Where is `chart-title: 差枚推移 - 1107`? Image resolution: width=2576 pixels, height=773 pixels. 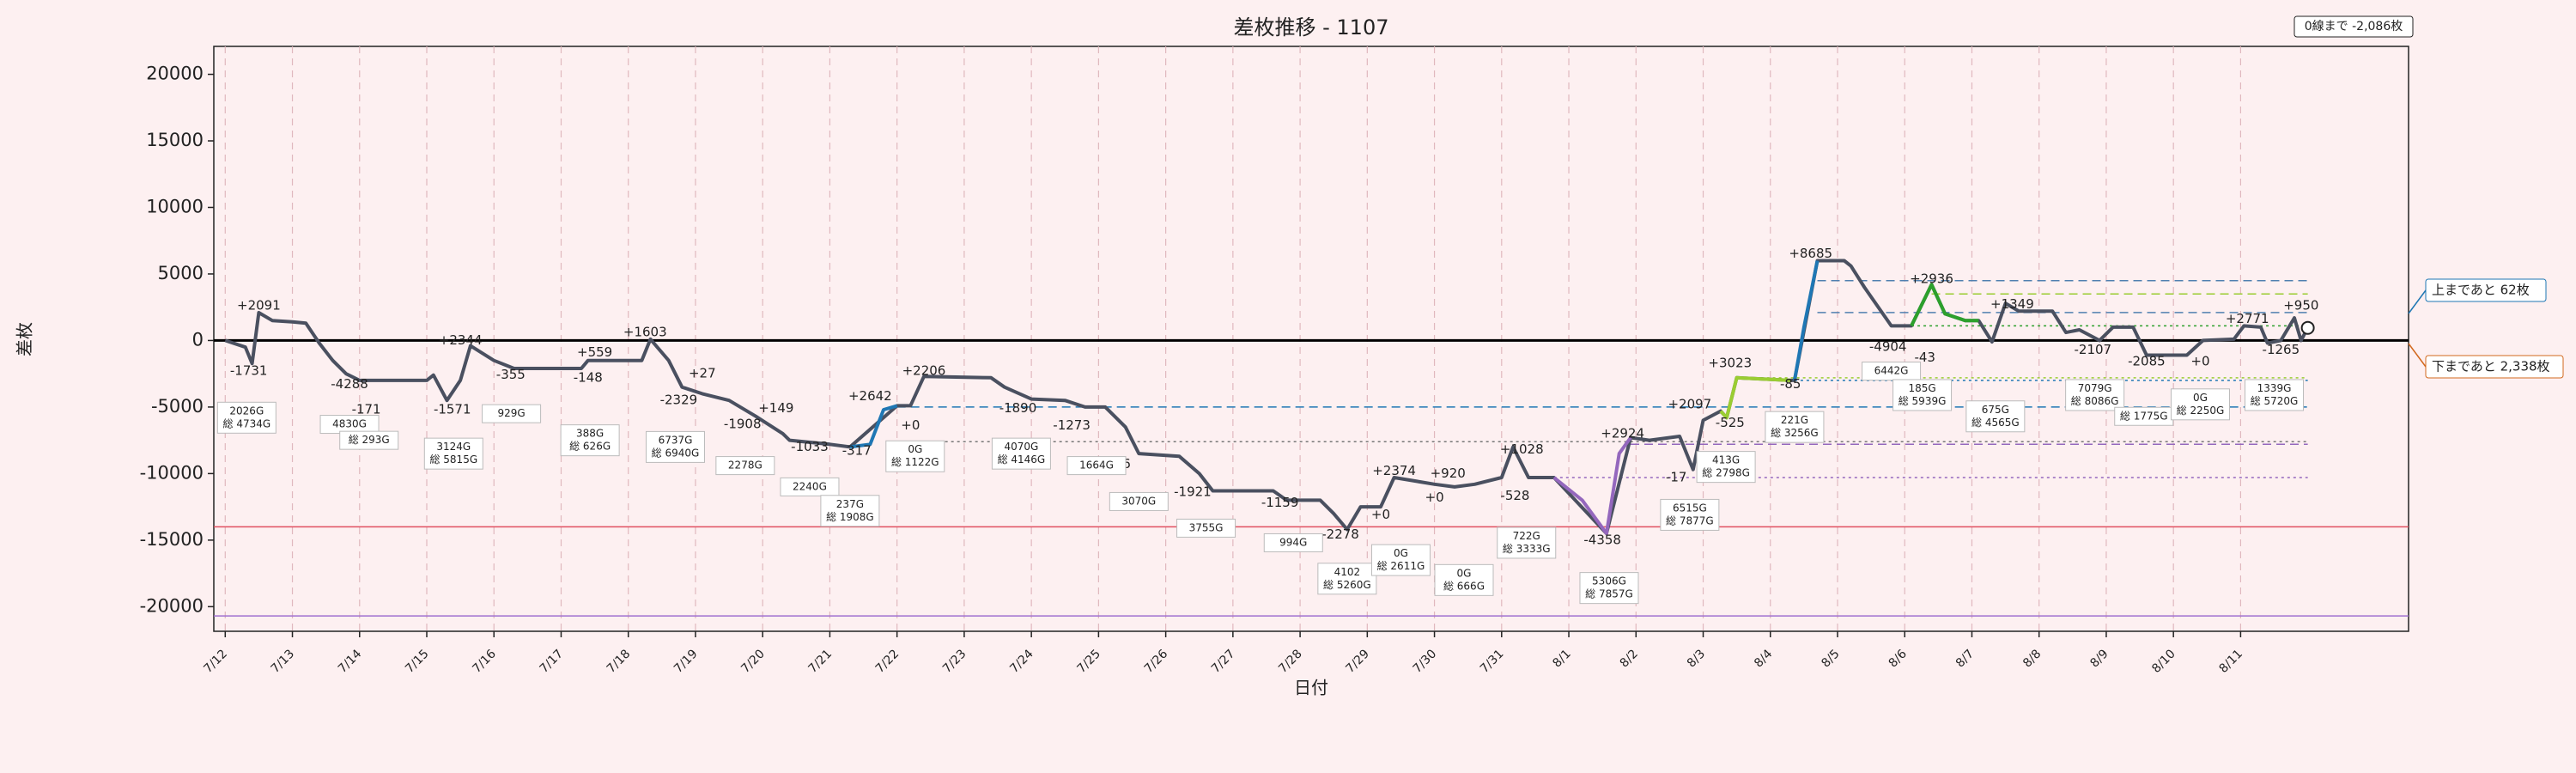 chart-title: 差枚推移 - 1107 is located at coordinates (1312, 27).